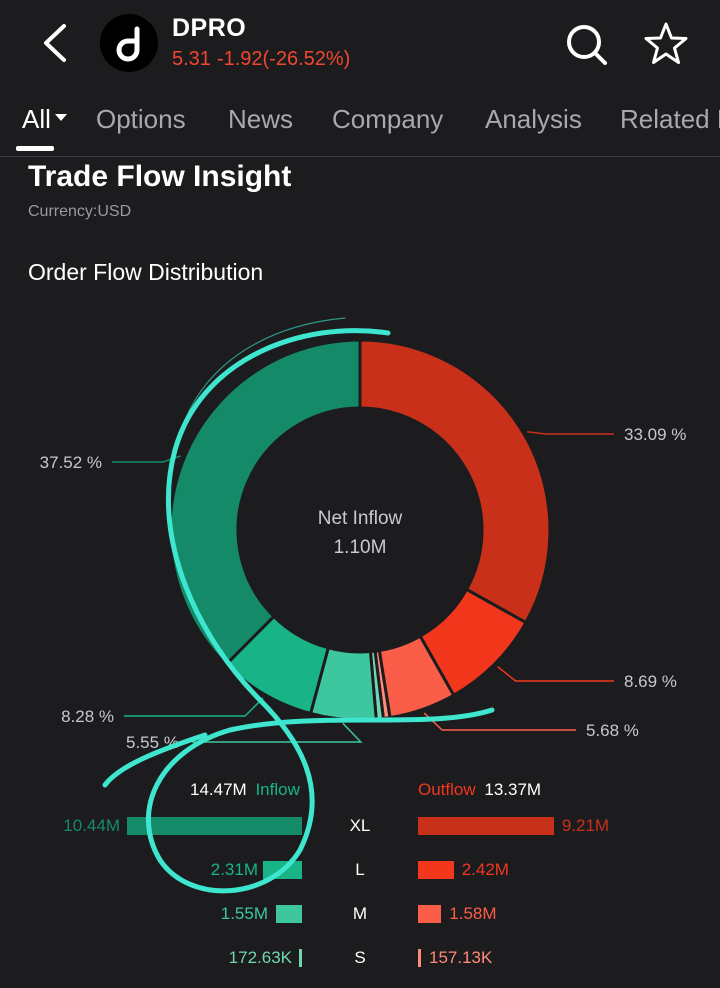 The height and width of the screenshot is (988, 720). What do you see at coordinates (191, 59) in the screenshot?
I see `price: 5.31` at bounding box center [191, 59].